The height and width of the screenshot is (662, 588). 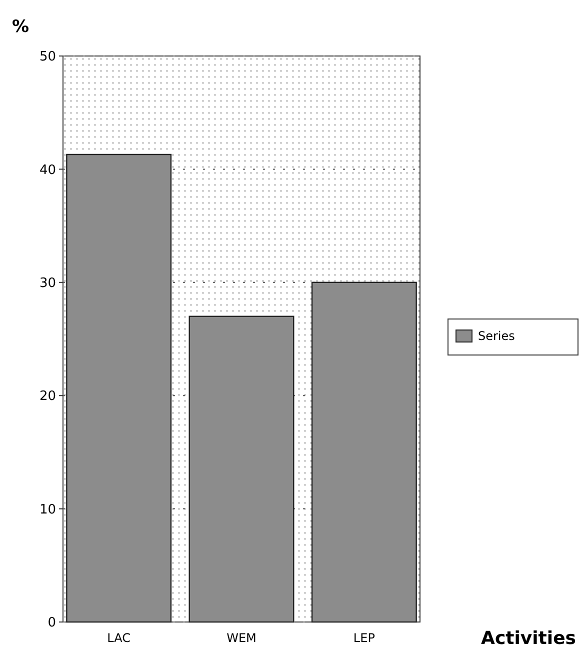 I want to click on y-tick-label: 40, so click(x=47, y=170).